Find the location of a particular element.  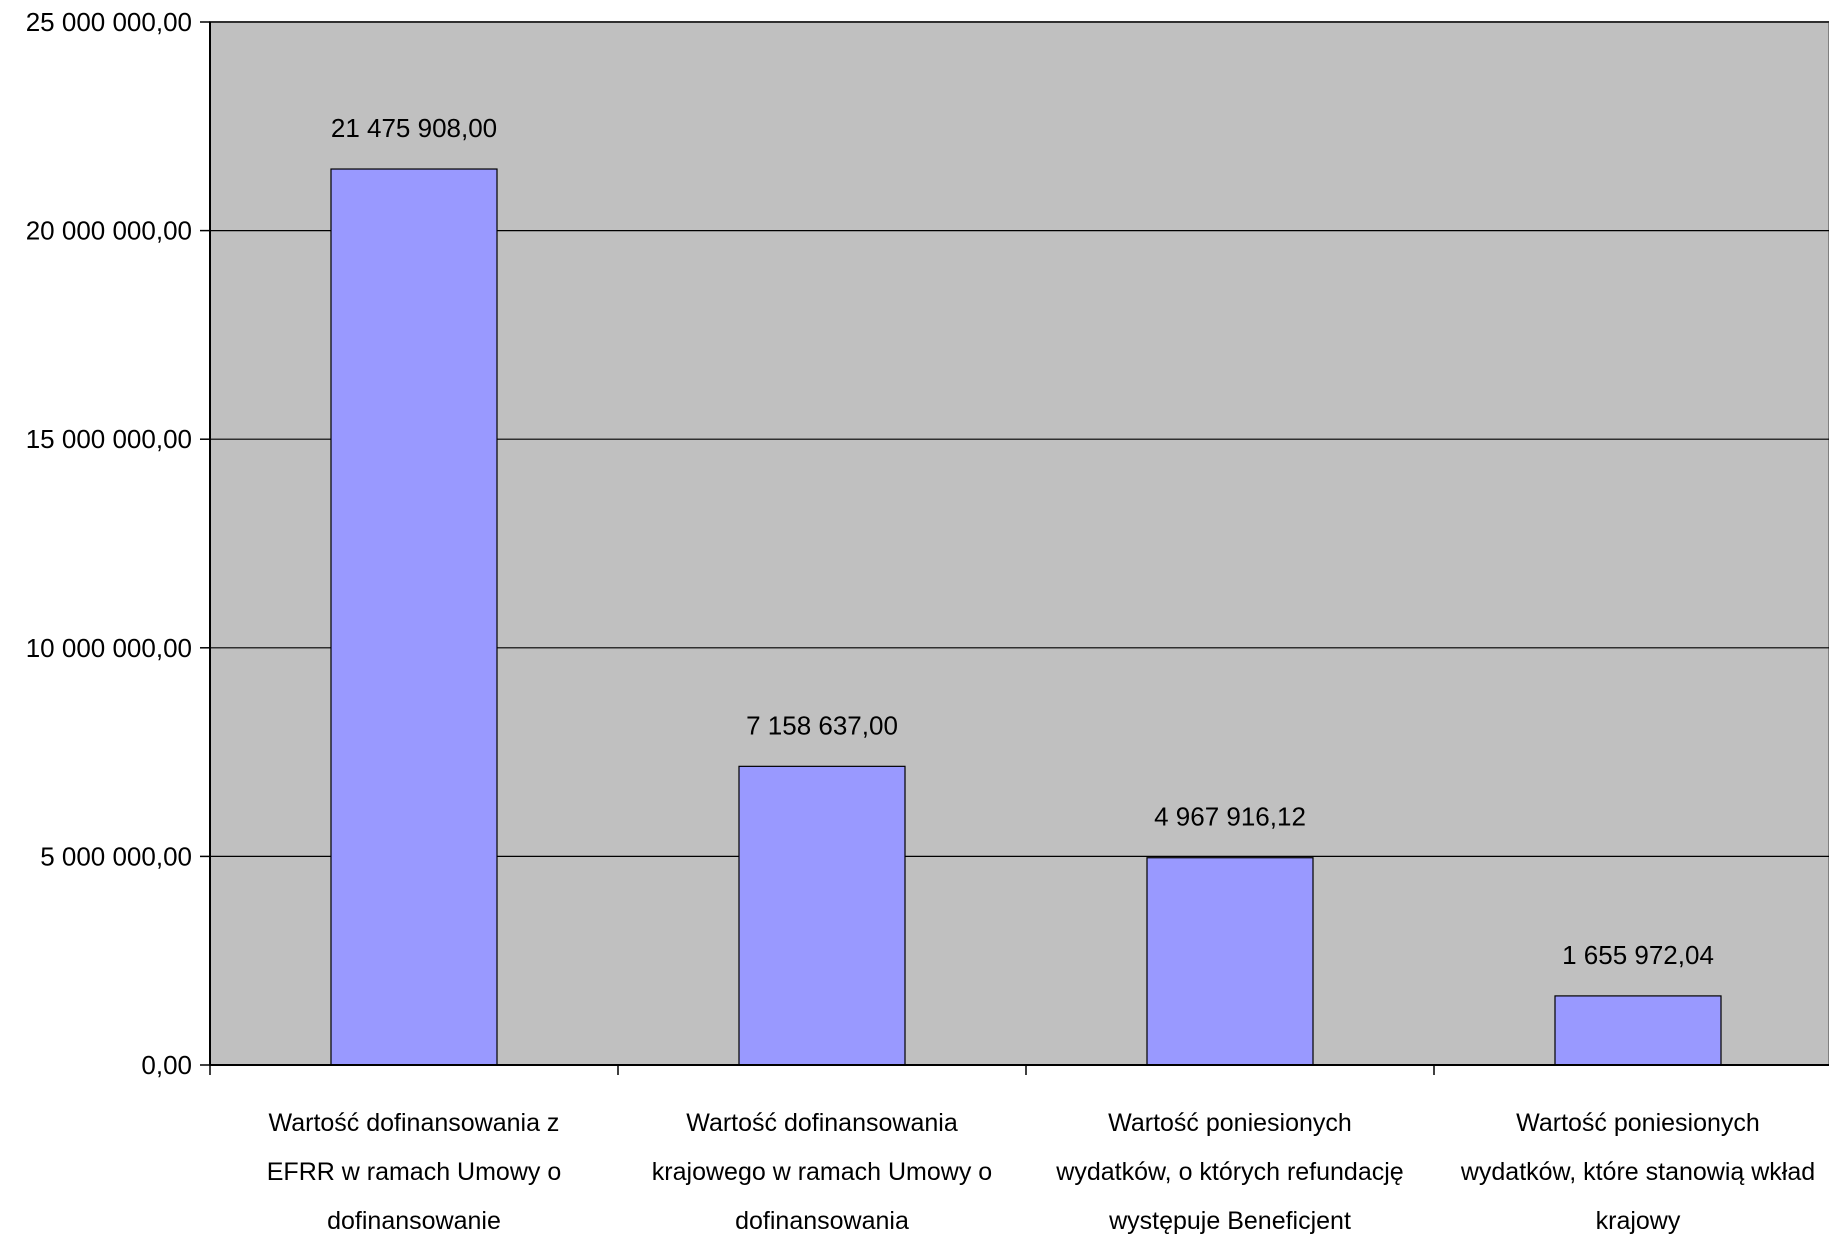

y-axis-tick-label: 25 000 000,00 is located at coordinates (109, 22).